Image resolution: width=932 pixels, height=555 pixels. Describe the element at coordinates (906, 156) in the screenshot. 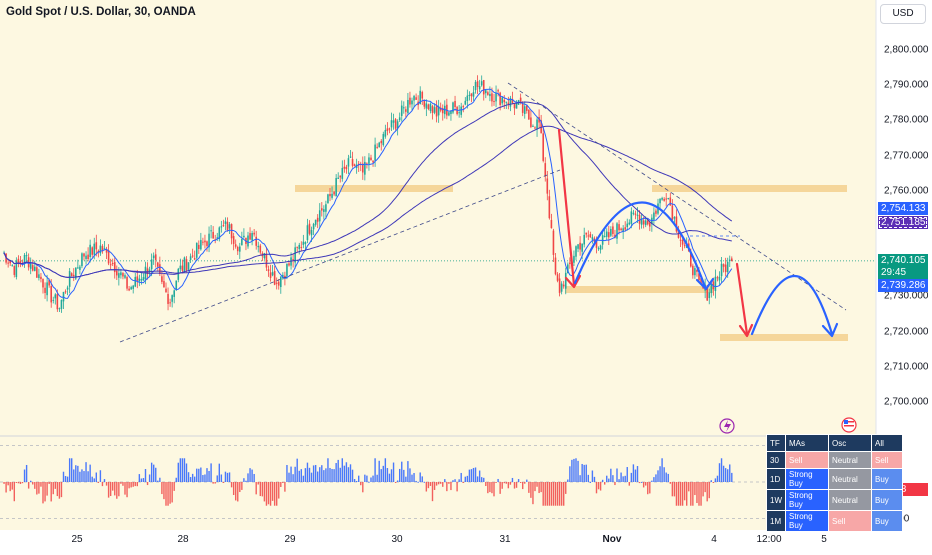

I see `price-tick-label: 2,770.000` at that location.